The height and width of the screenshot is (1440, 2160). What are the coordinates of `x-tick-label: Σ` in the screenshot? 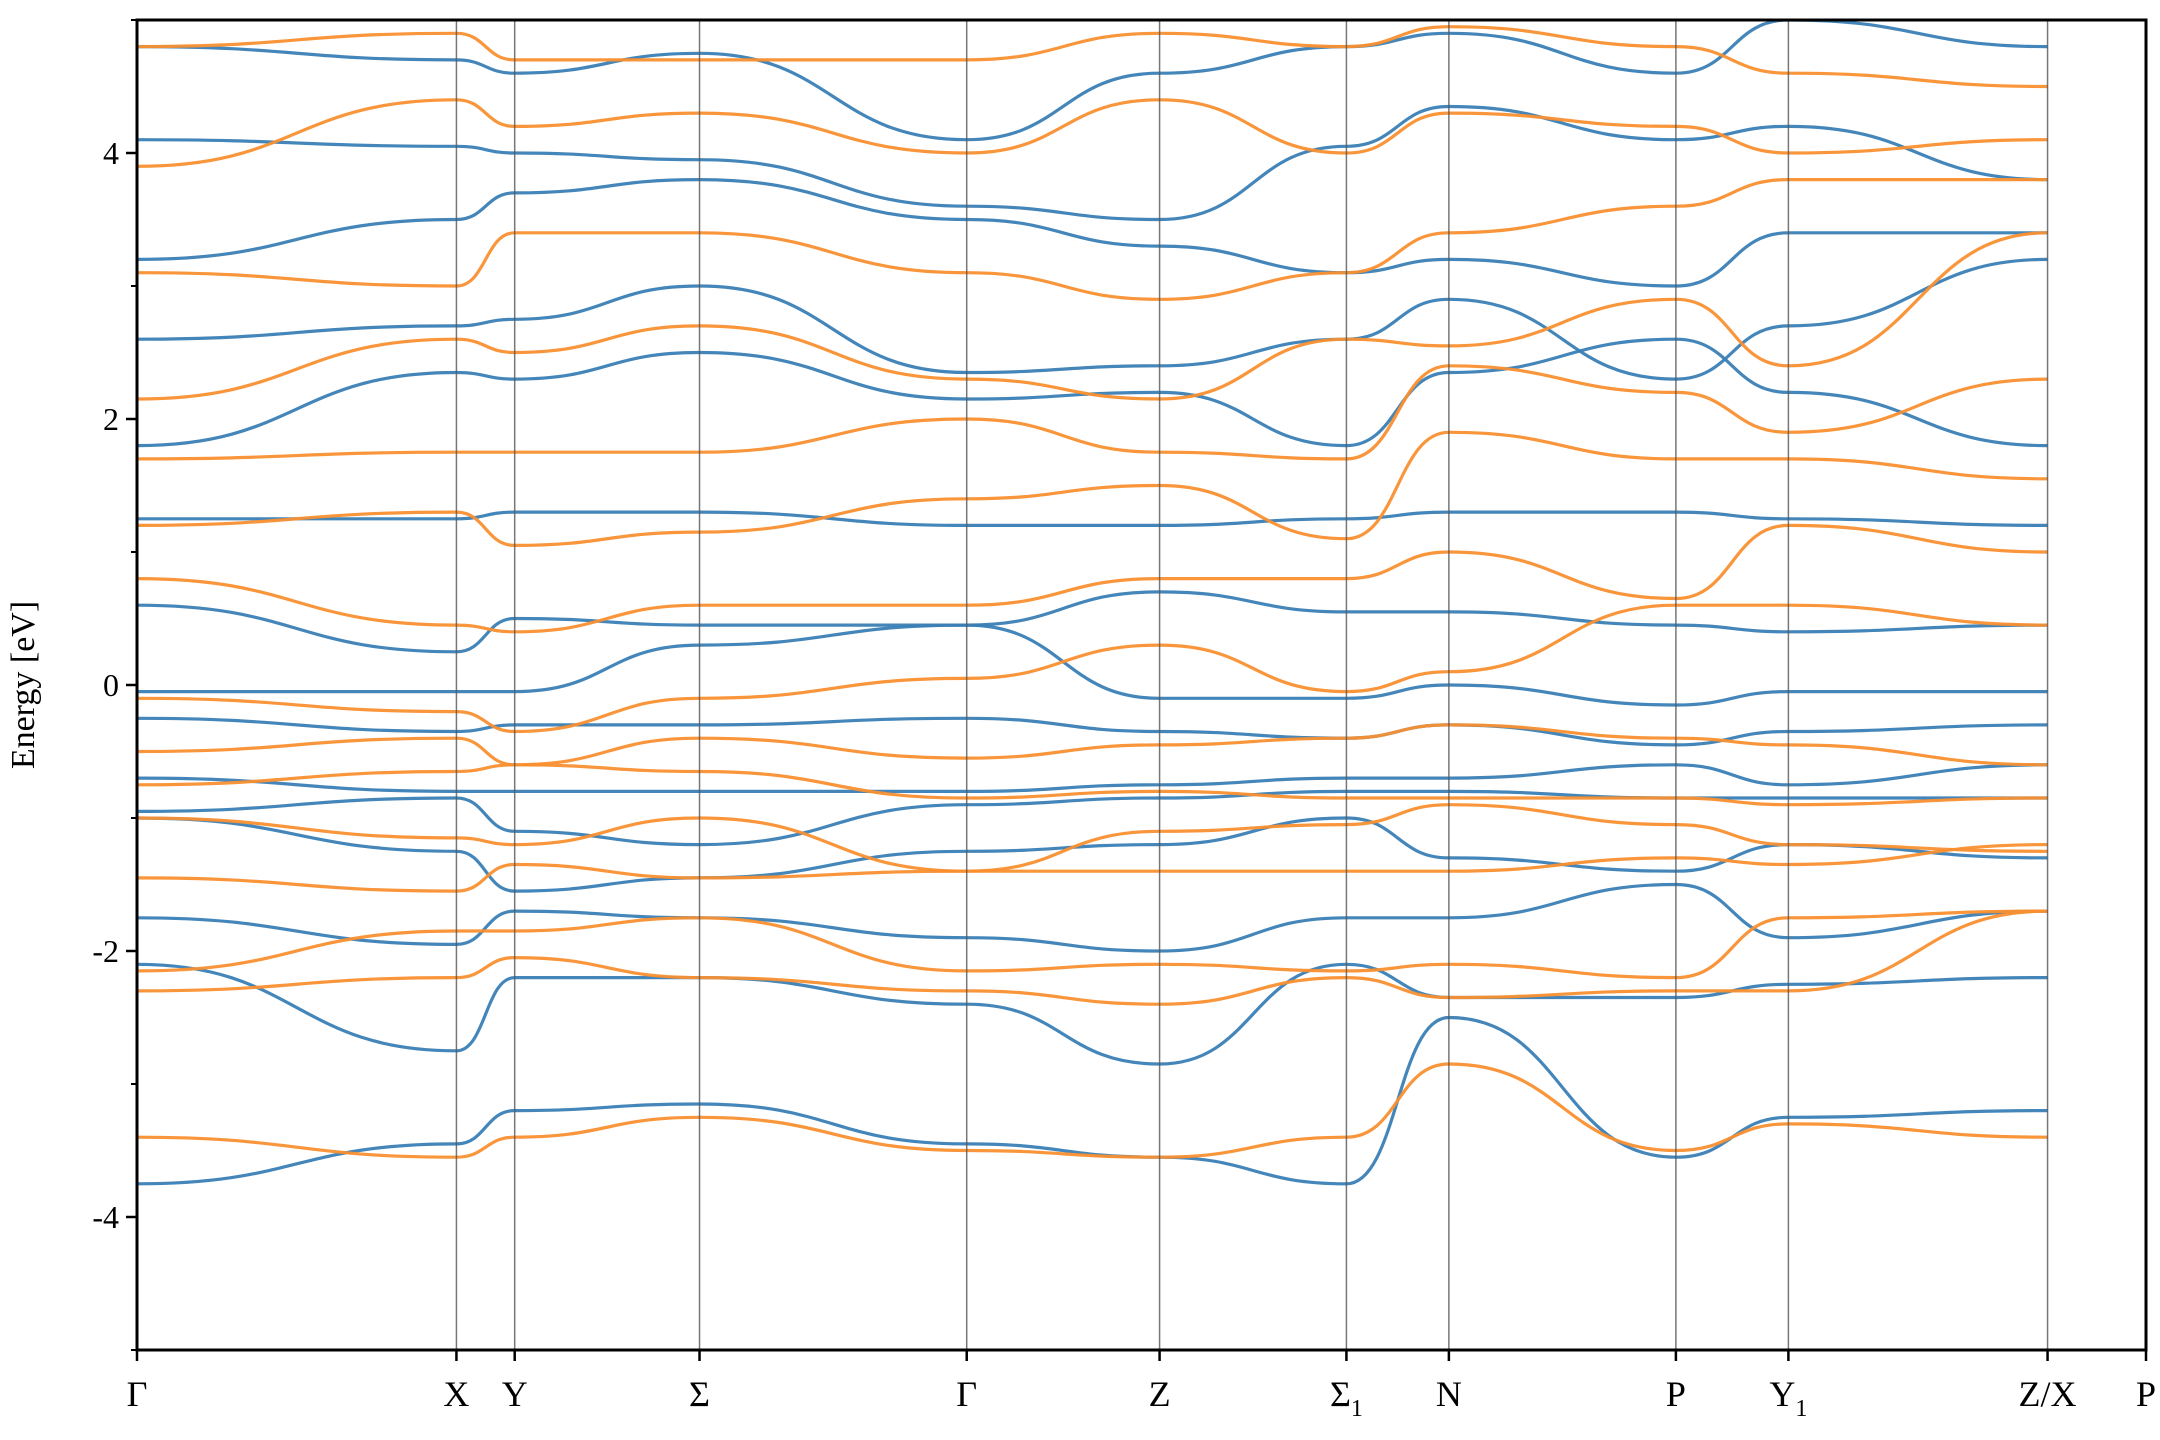 It's located at (699, 1394).